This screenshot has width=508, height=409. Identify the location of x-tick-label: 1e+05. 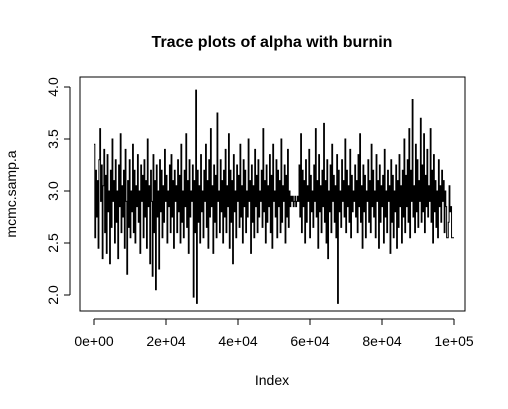
(454, 341).